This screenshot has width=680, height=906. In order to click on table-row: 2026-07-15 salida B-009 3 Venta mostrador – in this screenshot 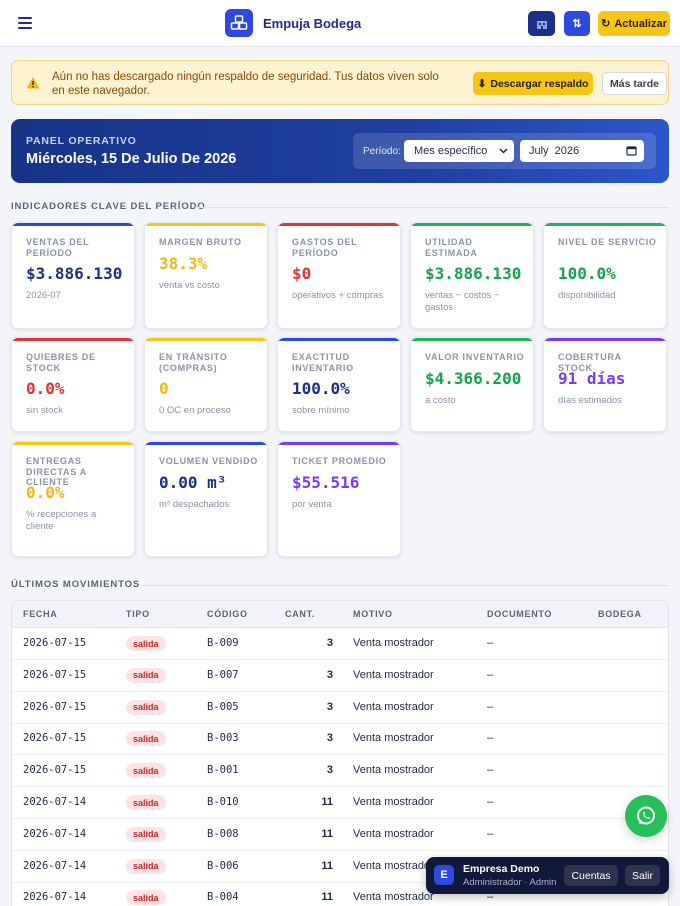, I will do `click(340, 644)`.